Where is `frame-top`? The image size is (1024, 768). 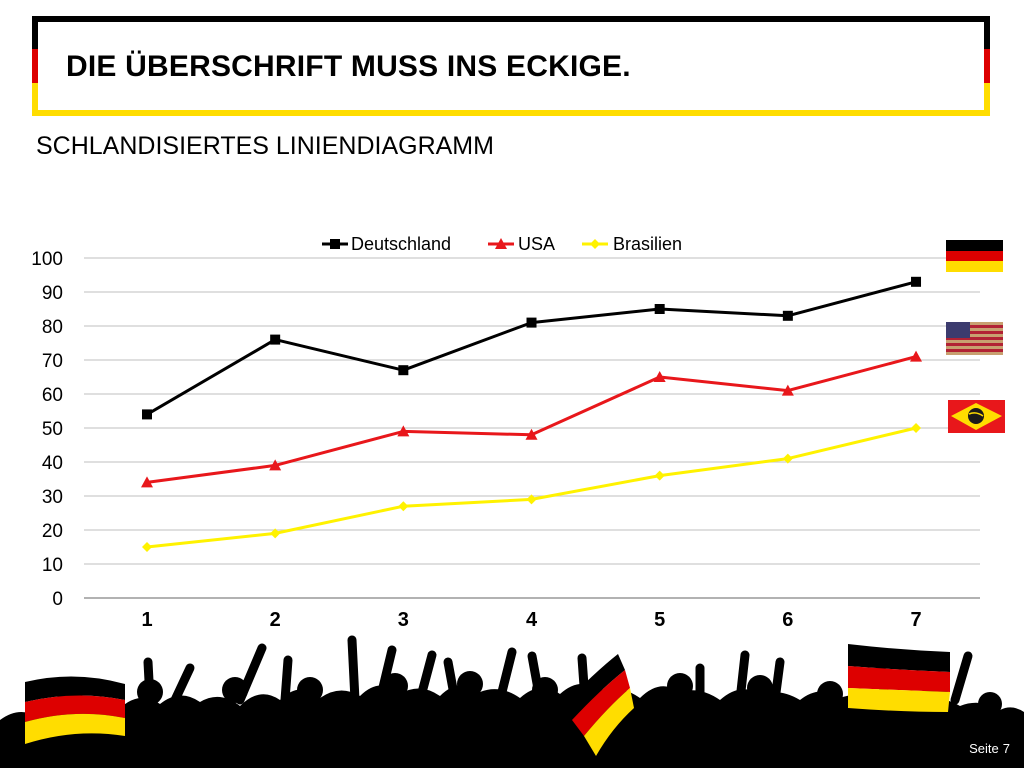
frame-top is located at coordinates (511, 19).